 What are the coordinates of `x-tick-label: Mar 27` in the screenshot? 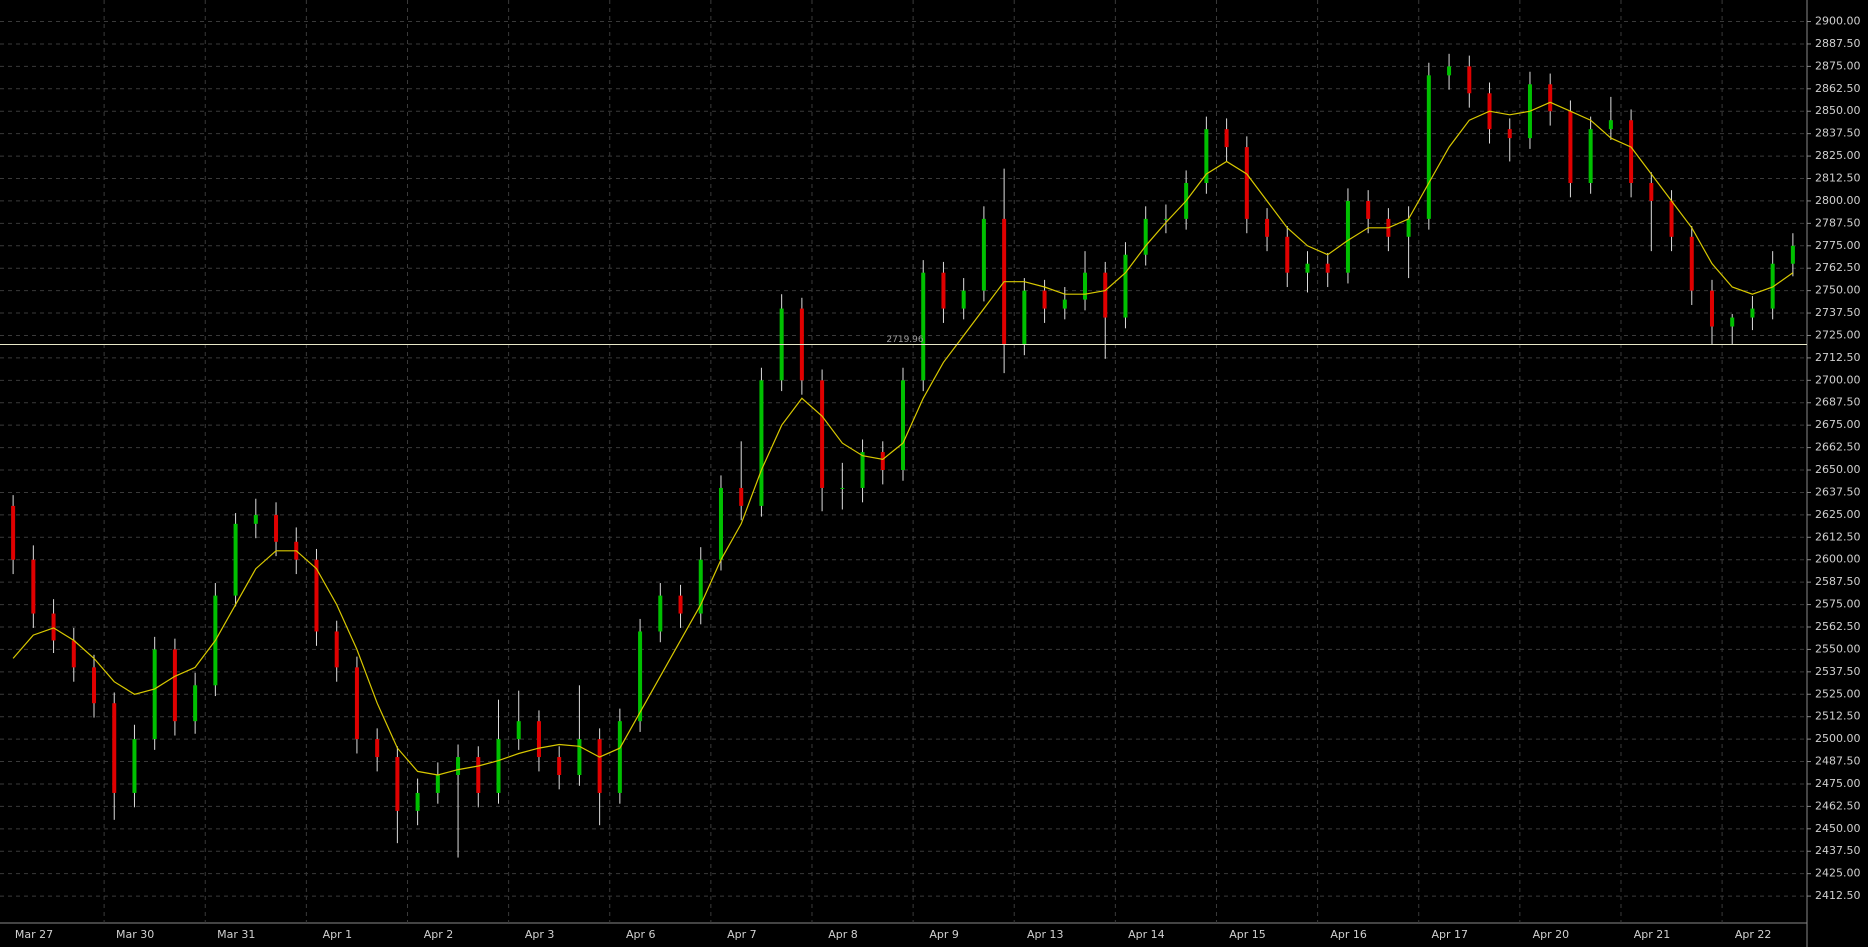 It's located at (34, 934).